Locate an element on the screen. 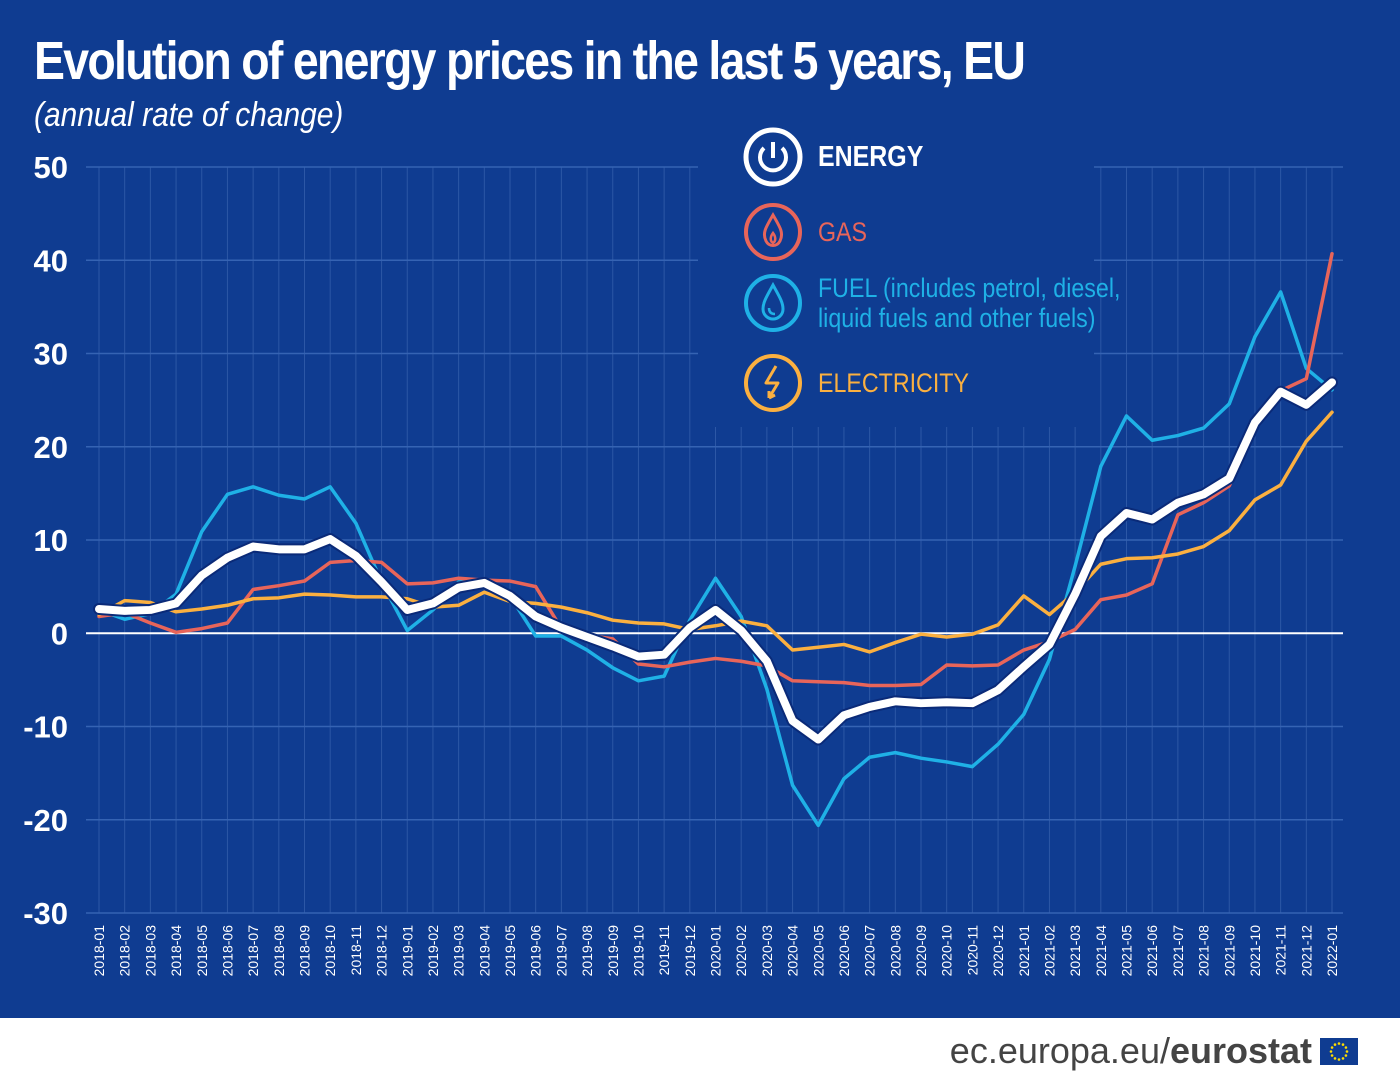 This screenshot has height=1091, width=1400. x-tick-label: 2019-07 is located at coordinates (561, 951).